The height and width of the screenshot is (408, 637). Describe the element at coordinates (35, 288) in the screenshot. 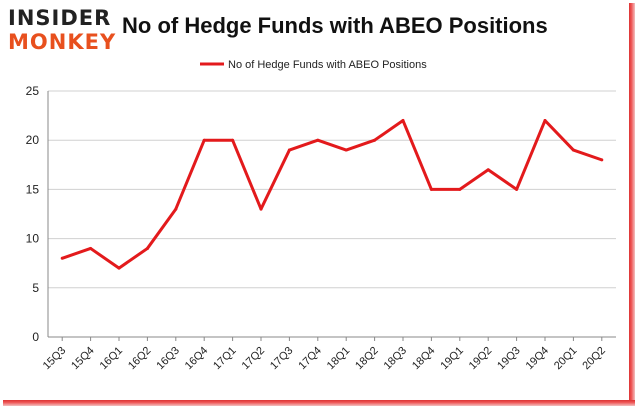

I see `y-tick-label: 5` at that location.